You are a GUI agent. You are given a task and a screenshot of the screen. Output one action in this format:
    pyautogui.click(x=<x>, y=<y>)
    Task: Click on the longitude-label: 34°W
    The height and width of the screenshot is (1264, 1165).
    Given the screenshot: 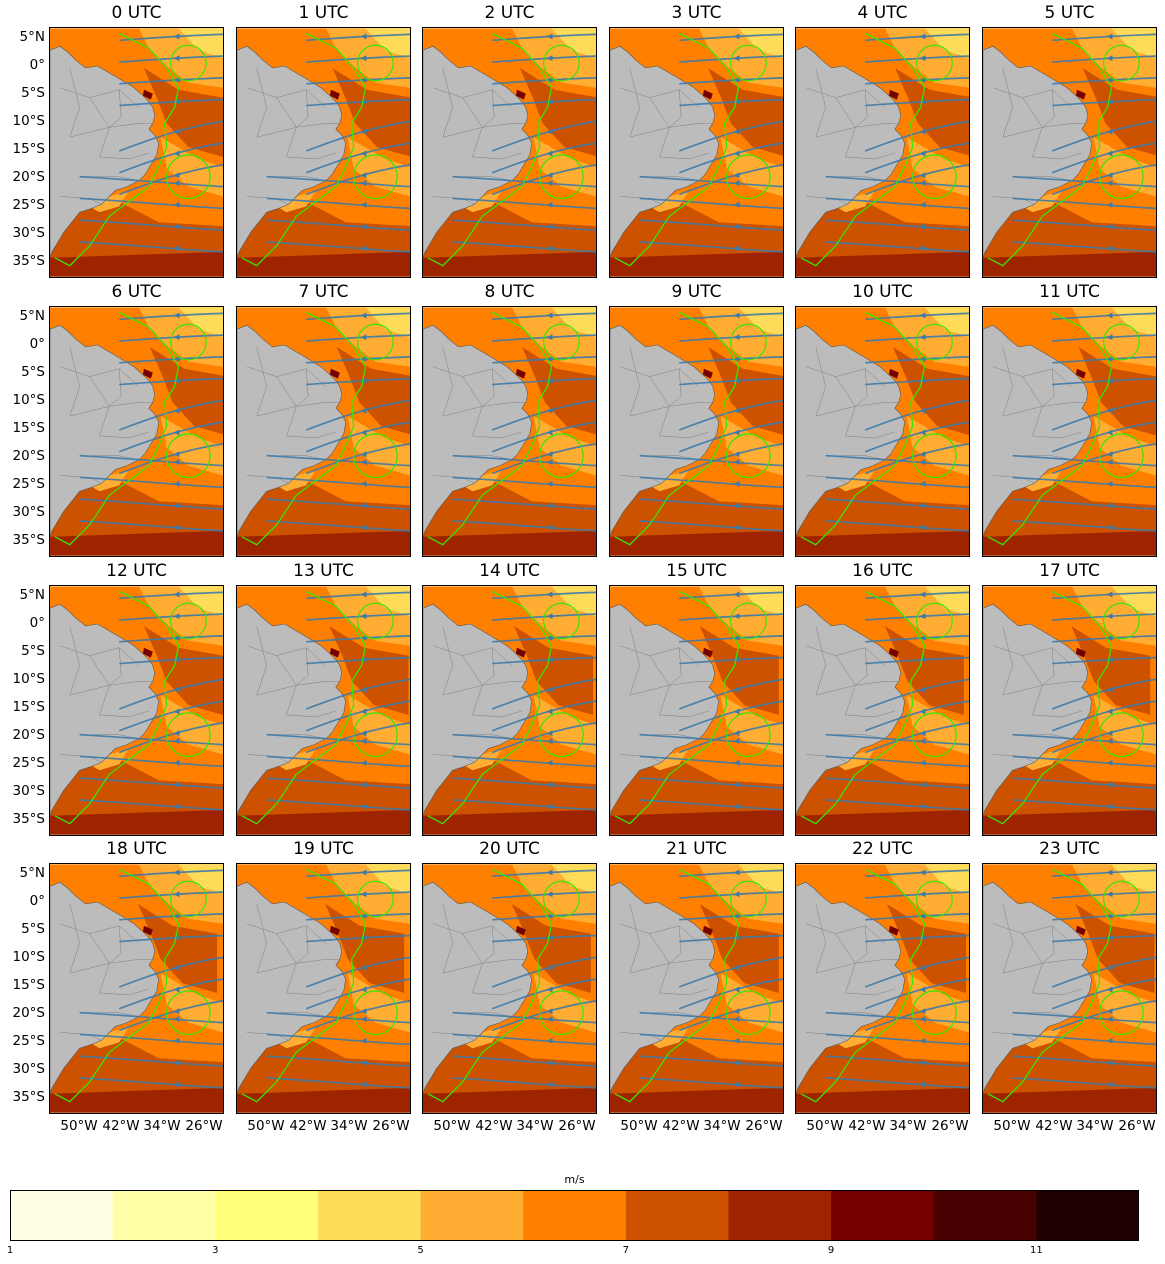 What is the action you would take?
    pyautogui.click(x=162, y=1126)
    